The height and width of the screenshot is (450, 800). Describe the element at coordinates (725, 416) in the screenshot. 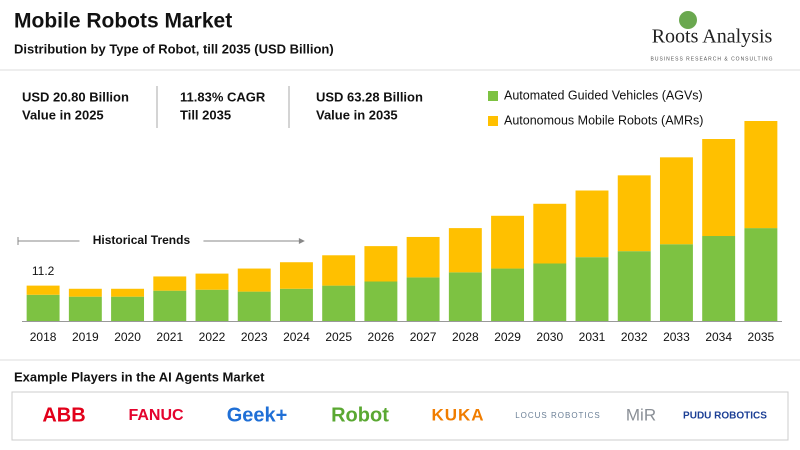

I see `player-logo: PUDU ROBOTICS` at that location.